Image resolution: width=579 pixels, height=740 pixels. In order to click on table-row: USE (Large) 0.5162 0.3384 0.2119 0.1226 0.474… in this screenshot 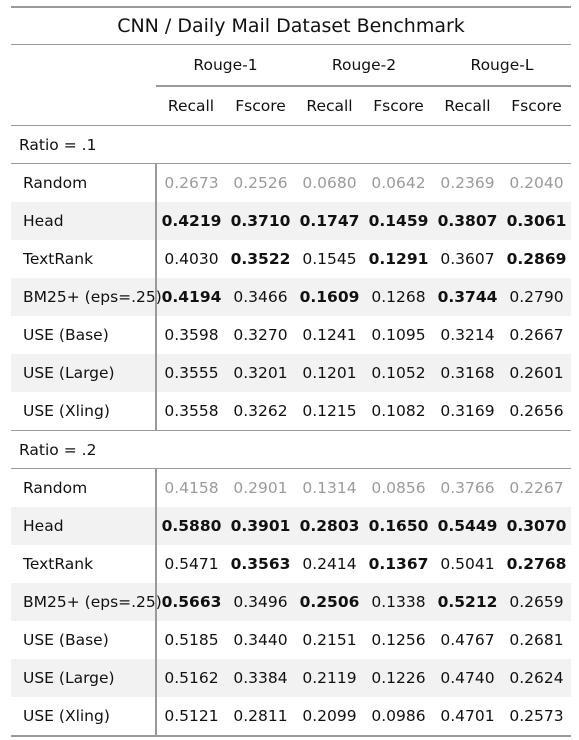, I will do `click(291, 678)`.